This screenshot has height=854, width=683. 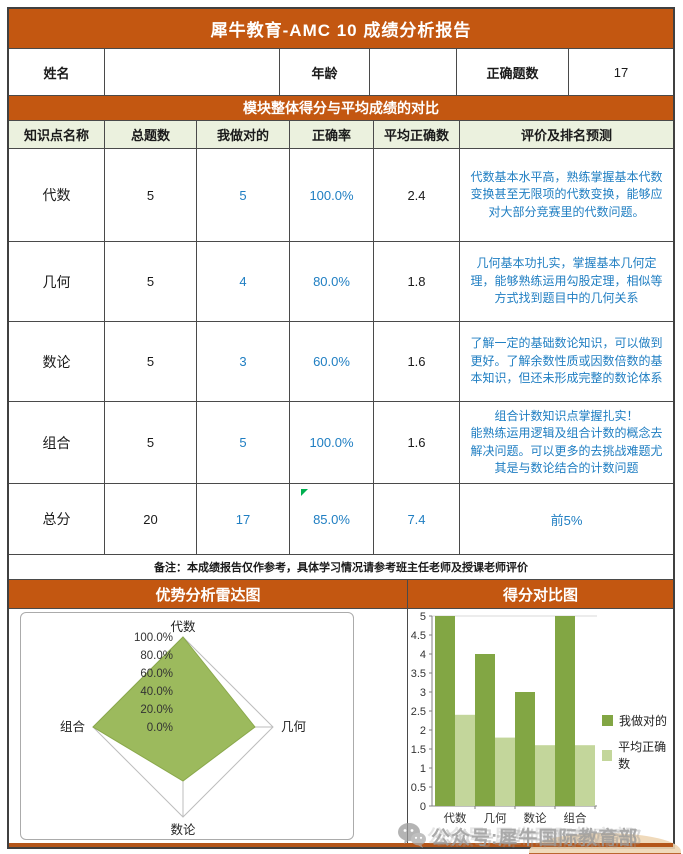 I want to click on topic-name: 几何, so click(x=57, y=282).